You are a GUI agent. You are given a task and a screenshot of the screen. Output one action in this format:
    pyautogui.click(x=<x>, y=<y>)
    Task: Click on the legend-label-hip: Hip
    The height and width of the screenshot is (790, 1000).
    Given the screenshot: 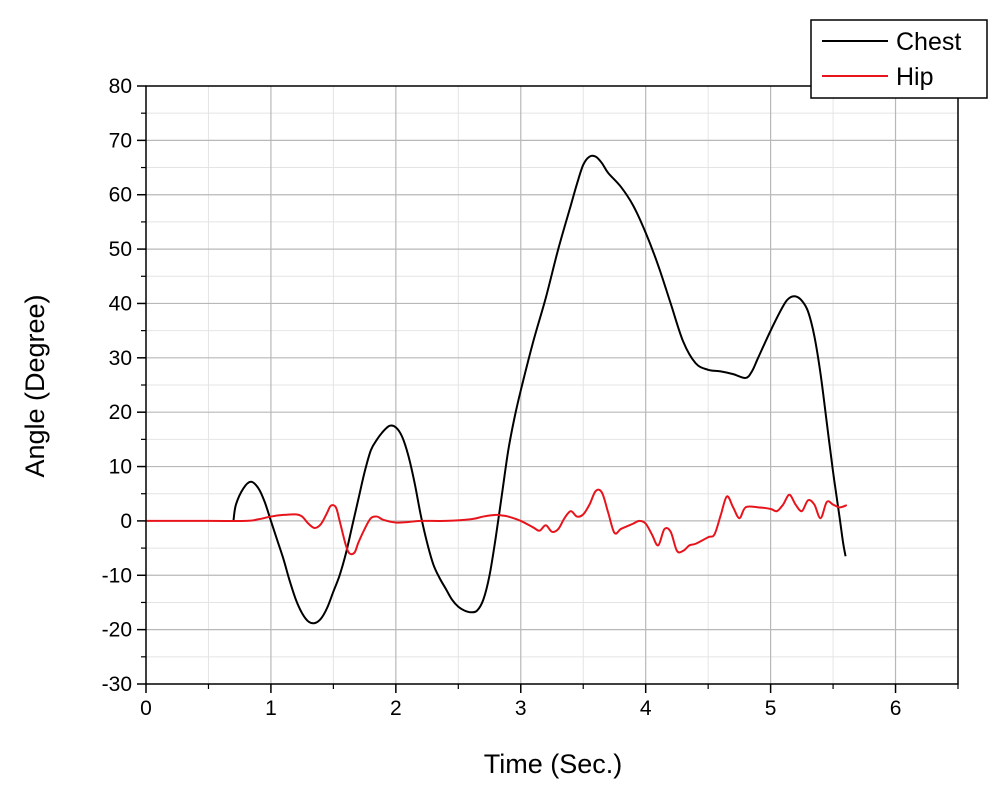 What is the action you would take?
    pyautogui.click(x=915, y=77)
    